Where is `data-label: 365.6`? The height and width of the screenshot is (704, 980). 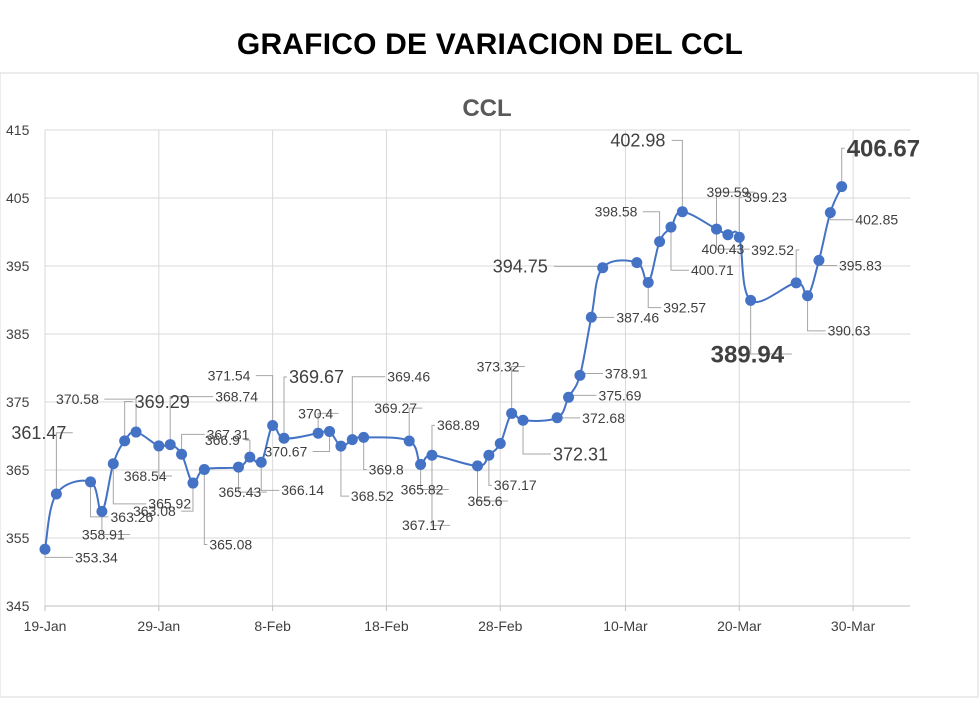
data-label: 365.6 is located at coordinates (485, 501).